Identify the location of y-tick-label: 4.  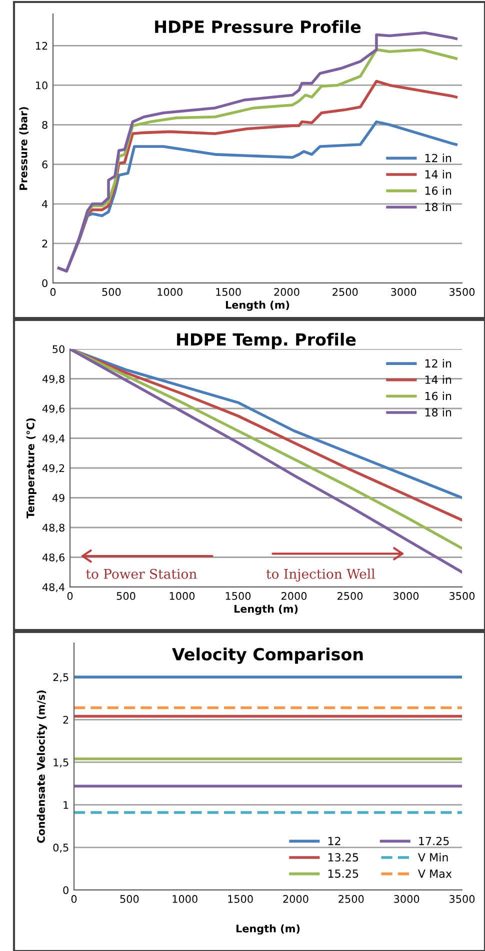
(45, 204).